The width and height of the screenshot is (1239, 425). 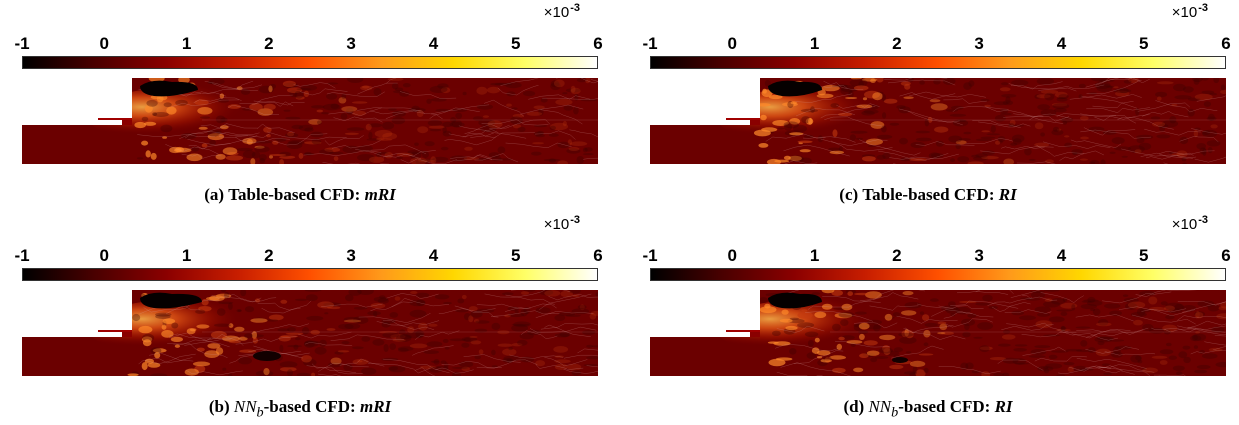 What do you see at coordinates (743, 119) in the screenshot?
I see `injector-line` at bounding box center [743, 119].